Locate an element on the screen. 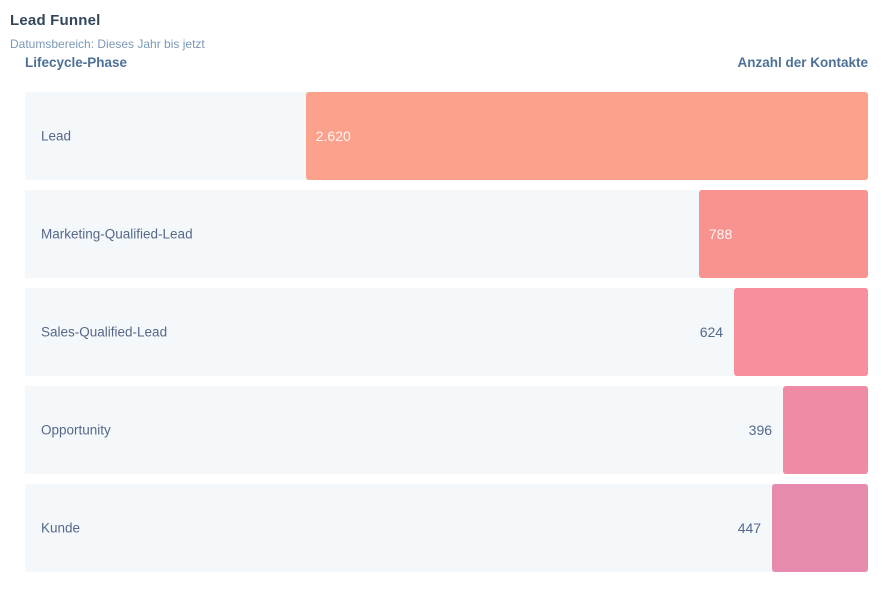  funnel-row: Opportunity 396 is located at coordinates (446, 430).